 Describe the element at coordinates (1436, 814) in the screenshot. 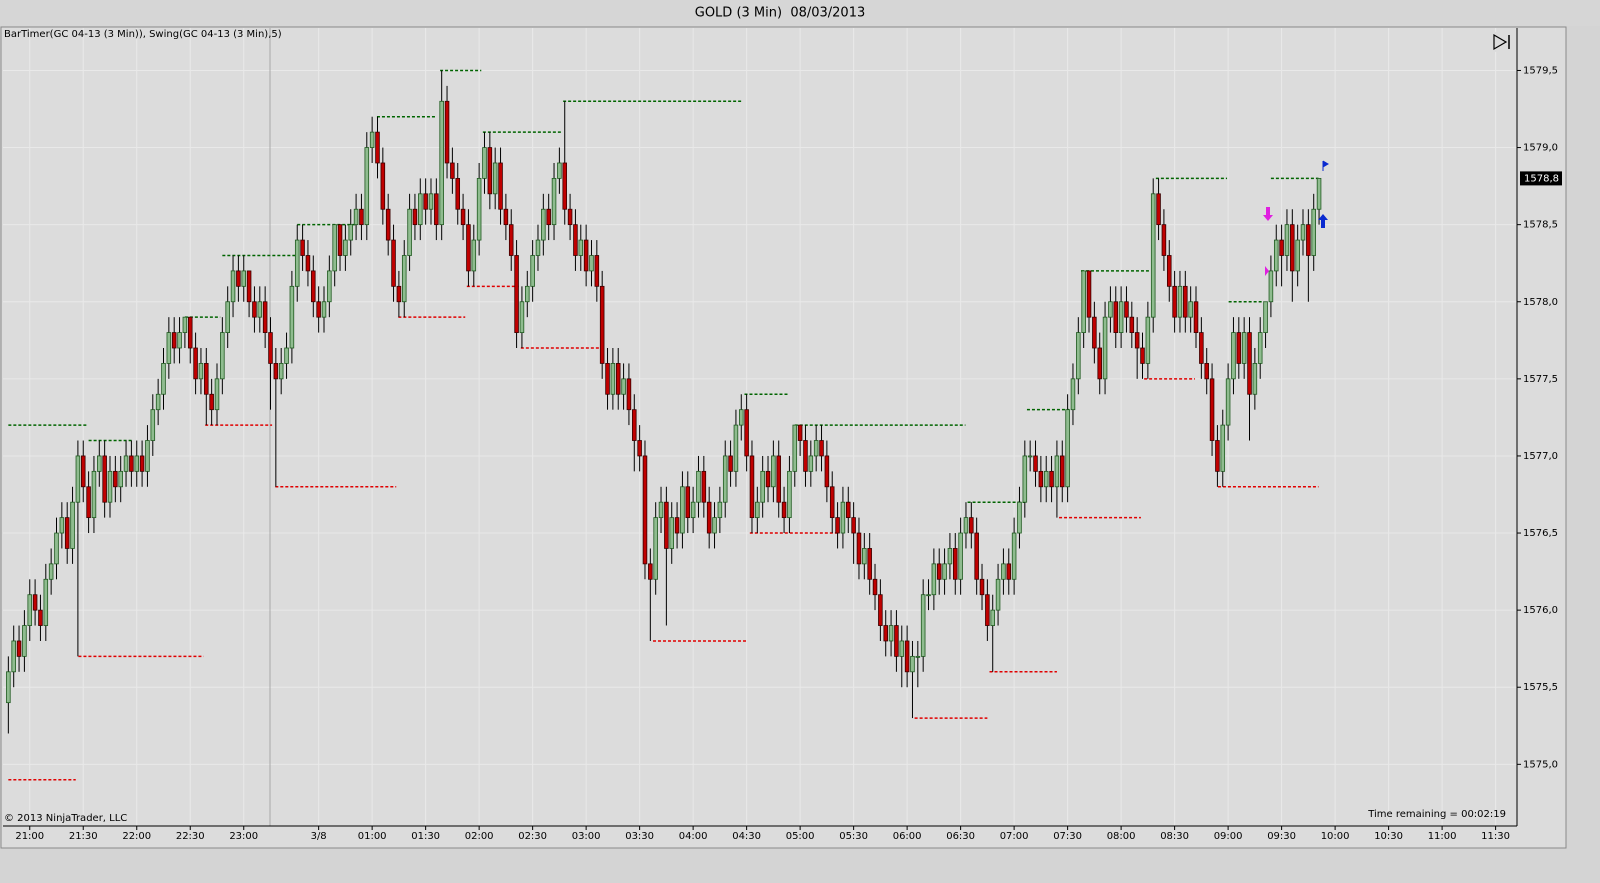

I see `time-remaining: Time remaining = 00:02:19` at that location.